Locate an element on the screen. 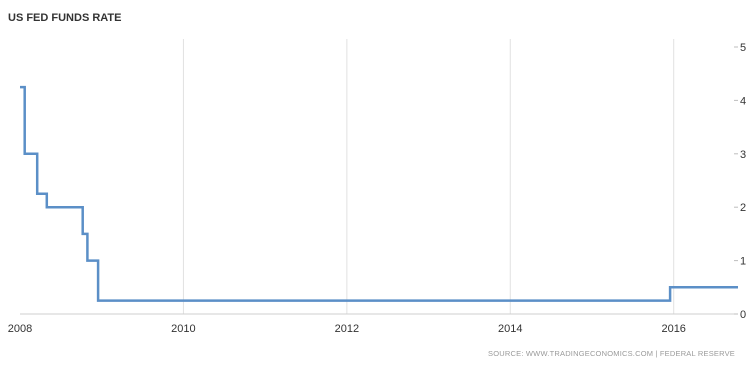  y-tick-label: 0 is located at coordinates (743, 315).